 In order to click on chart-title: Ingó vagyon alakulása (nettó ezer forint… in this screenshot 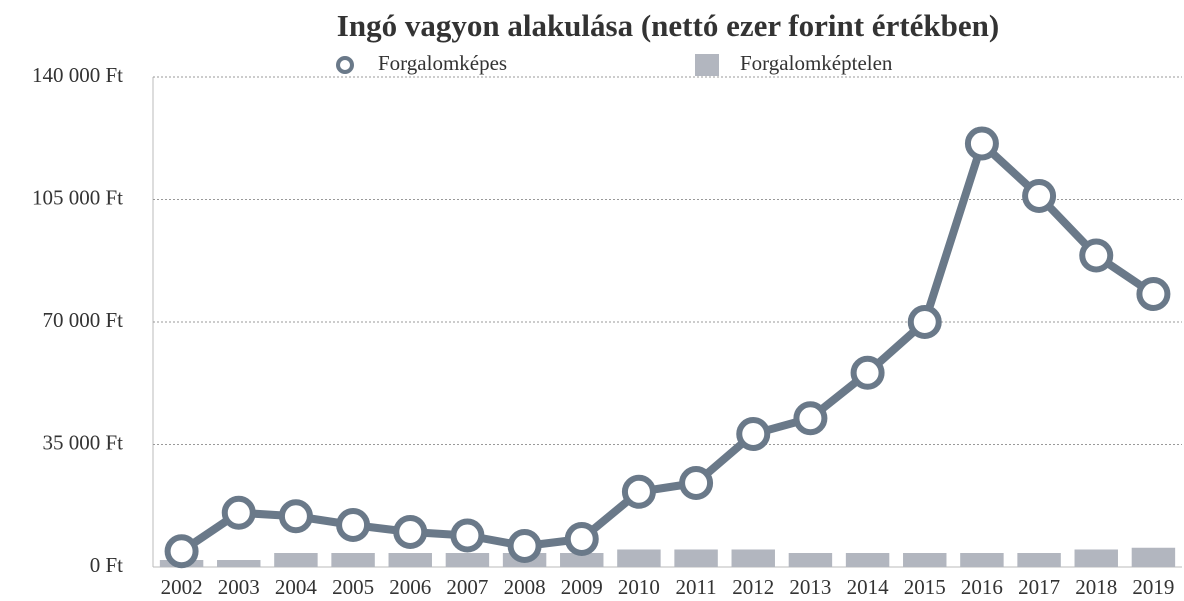, I will do `click(668, 25)`.